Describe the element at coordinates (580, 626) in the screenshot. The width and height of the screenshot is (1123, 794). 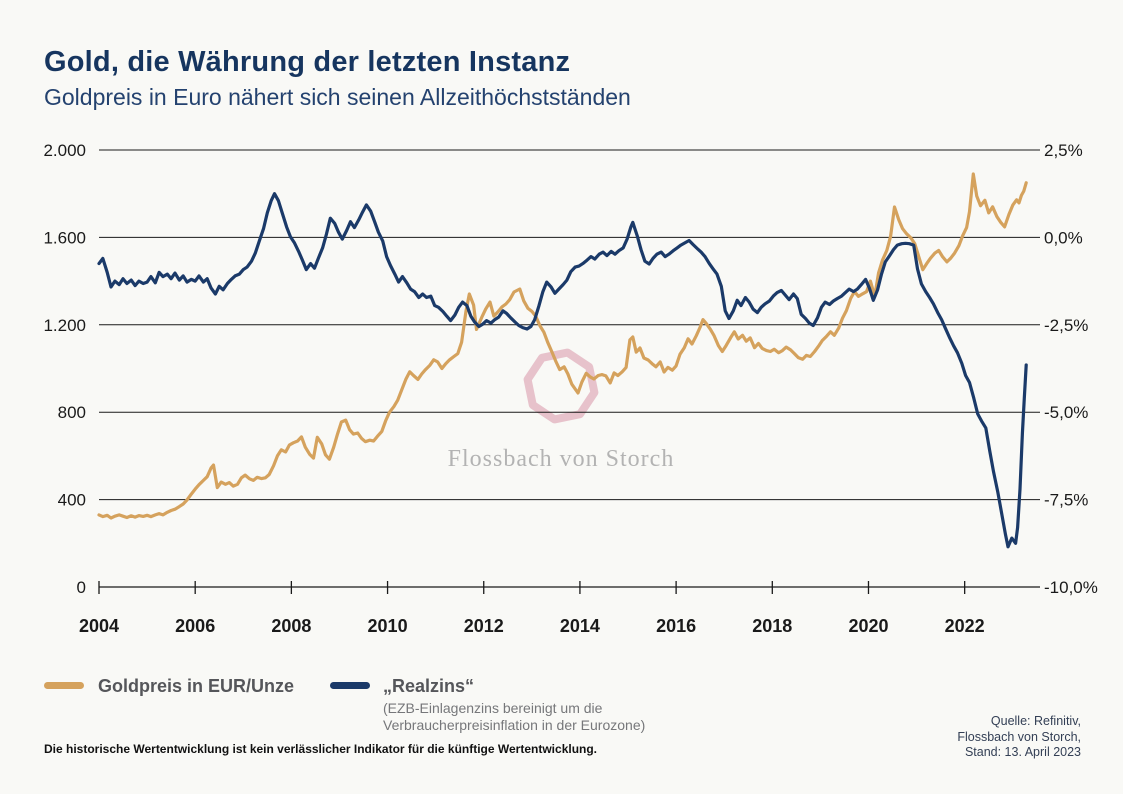
I see `x-axis-label: 2014` at that location.